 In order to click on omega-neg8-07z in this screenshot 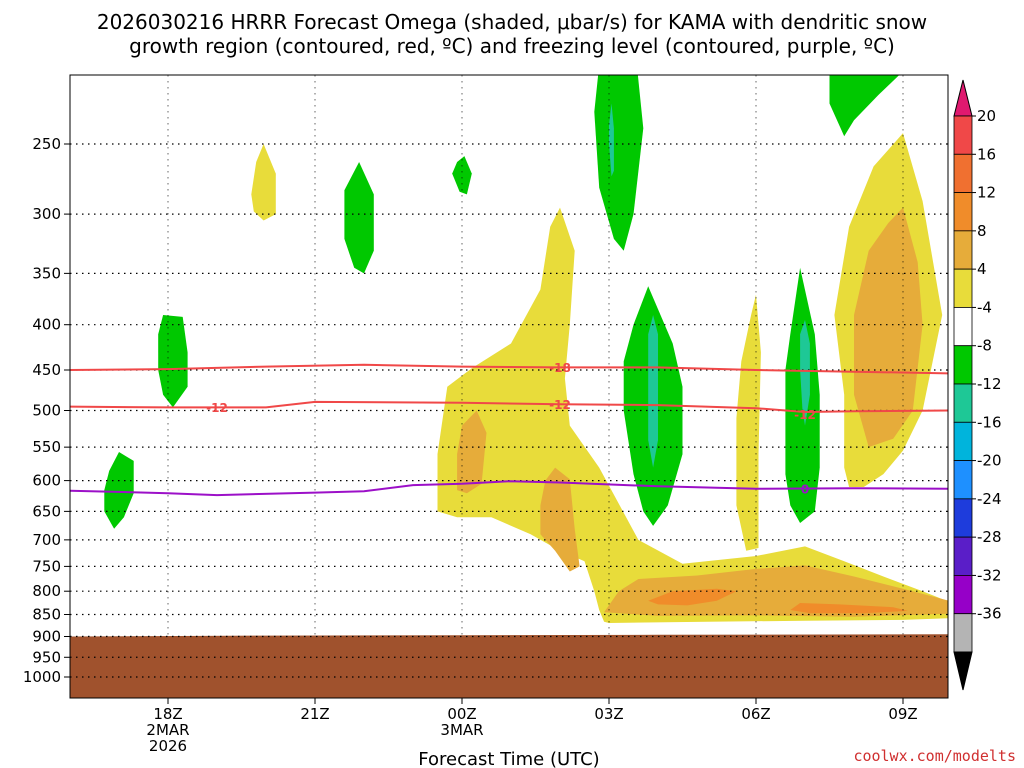, I will do `click(805, 372)`.